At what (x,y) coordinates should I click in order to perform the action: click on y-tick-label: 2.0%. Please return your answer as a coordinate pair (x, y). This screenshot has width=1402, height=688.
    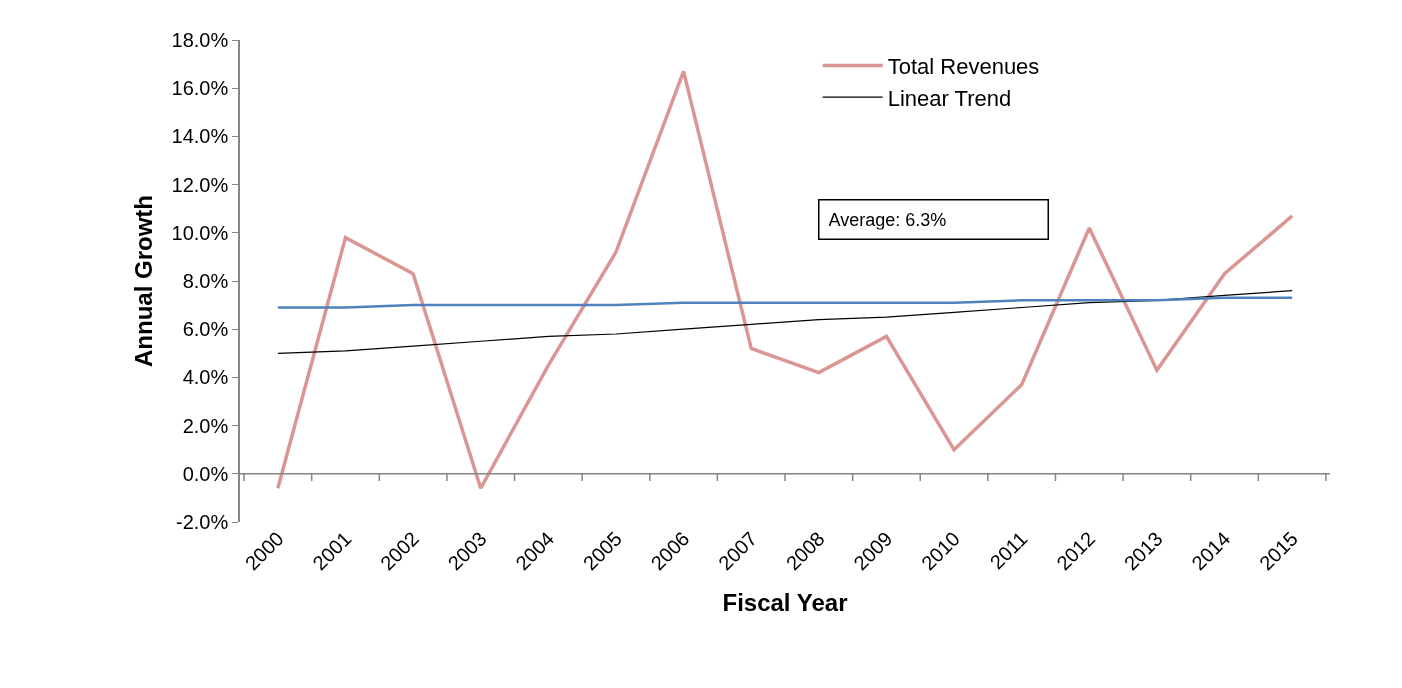
    Looking at the image, I should click on (205, 425).